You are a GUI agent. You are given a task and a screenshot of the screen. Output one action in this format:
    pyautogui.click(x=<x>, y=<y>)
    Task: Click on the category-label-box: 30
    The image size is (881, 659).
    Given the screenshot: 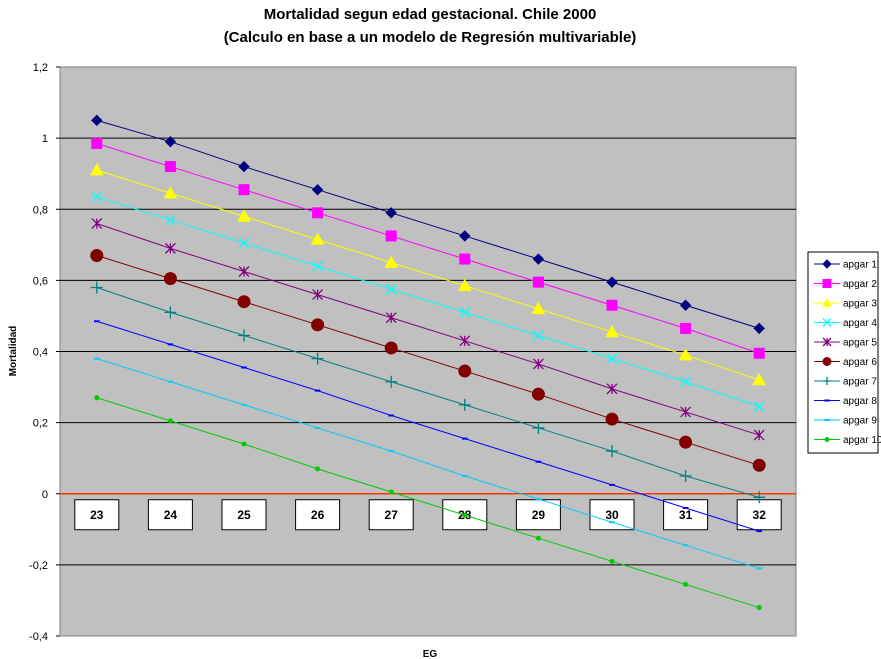 What is the action you would take?
    pyautogui.click(x=612, y=515)
    